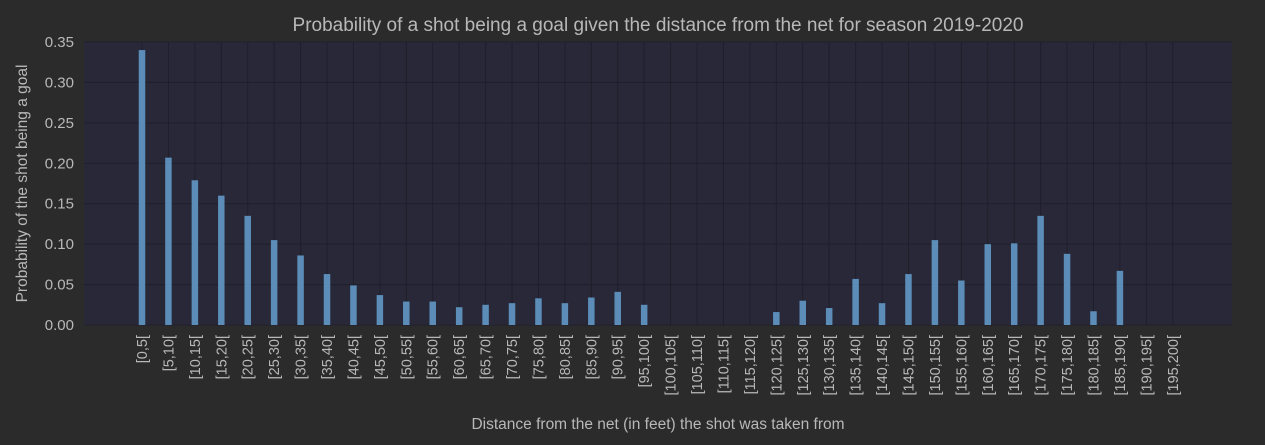 The width and height of the screenshot is (1265, 445). What do you see at coordinates (1121, 365) in the screenshot?
I see `x-tick-label: [185,190[` at bounding box center [1121, 365].